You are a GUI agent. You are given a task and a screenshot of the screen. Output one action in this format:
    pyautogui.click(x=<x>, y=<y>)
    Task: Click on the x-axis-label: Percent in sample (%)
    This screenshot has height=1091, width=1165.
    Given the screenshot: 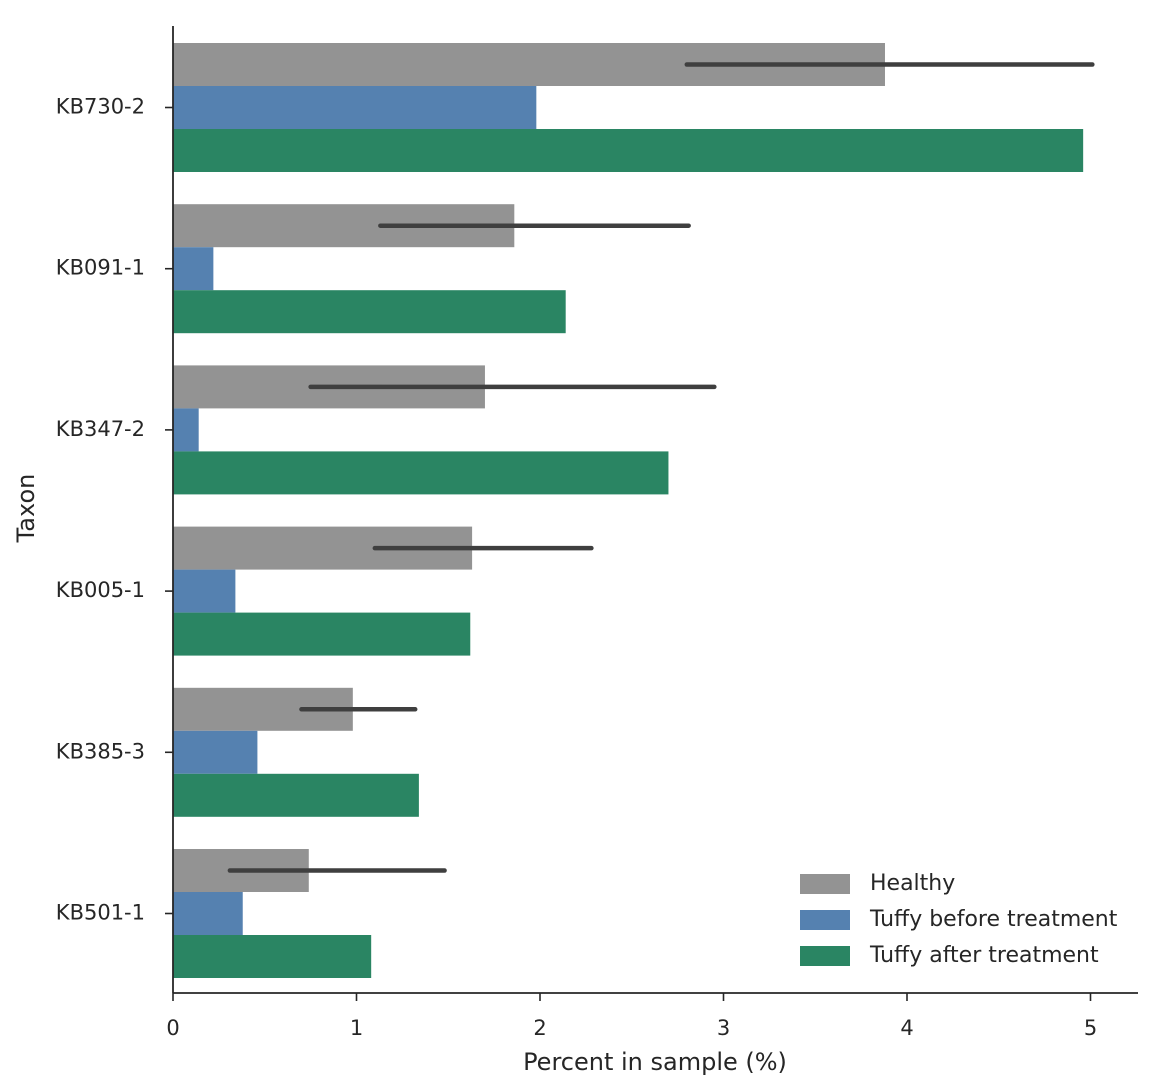 What is the action you would take?
    pyautogui.click(x=655, y=1062)
    